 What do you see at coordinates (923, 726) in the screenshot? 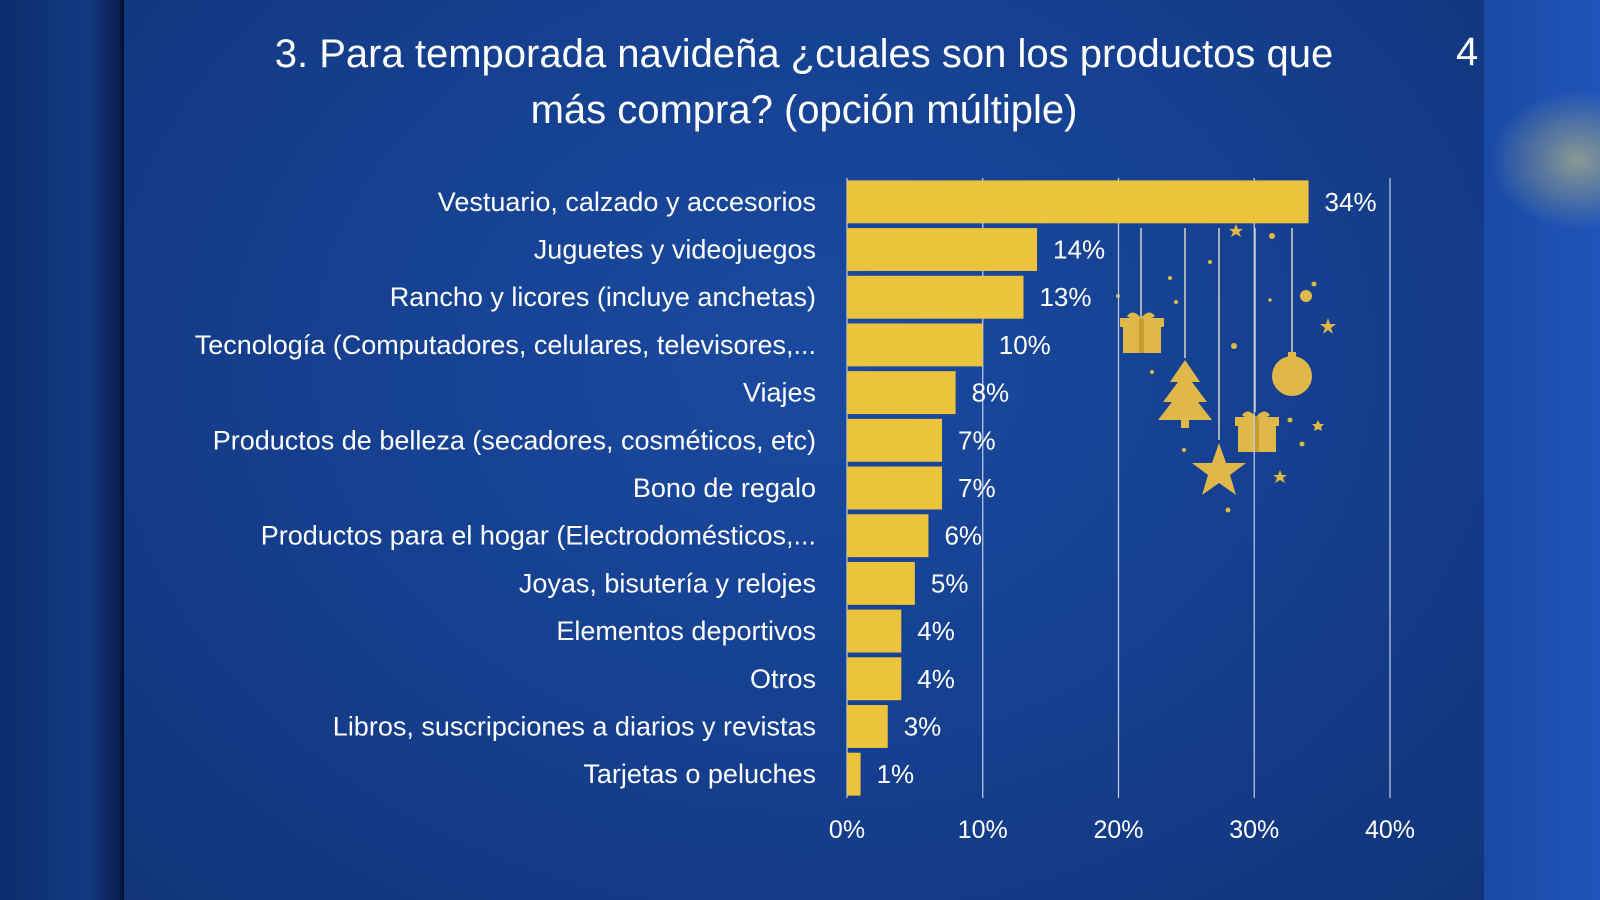
I see `value-label: 3%` at bounding box center [923, 726].